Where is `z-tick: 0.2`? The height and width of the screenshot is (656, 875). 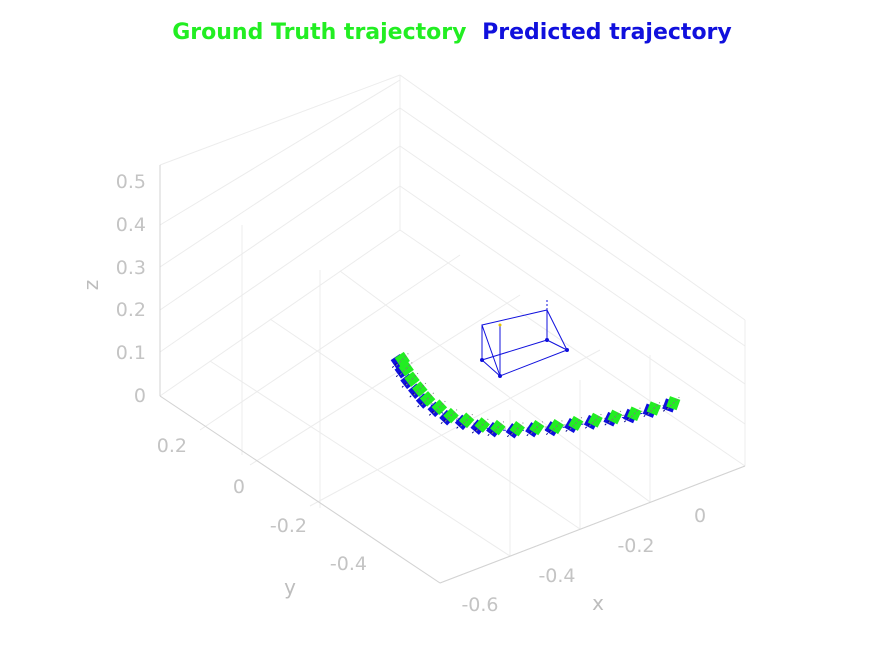
z-tick: 0.2 is located at coordinates (131, 310).